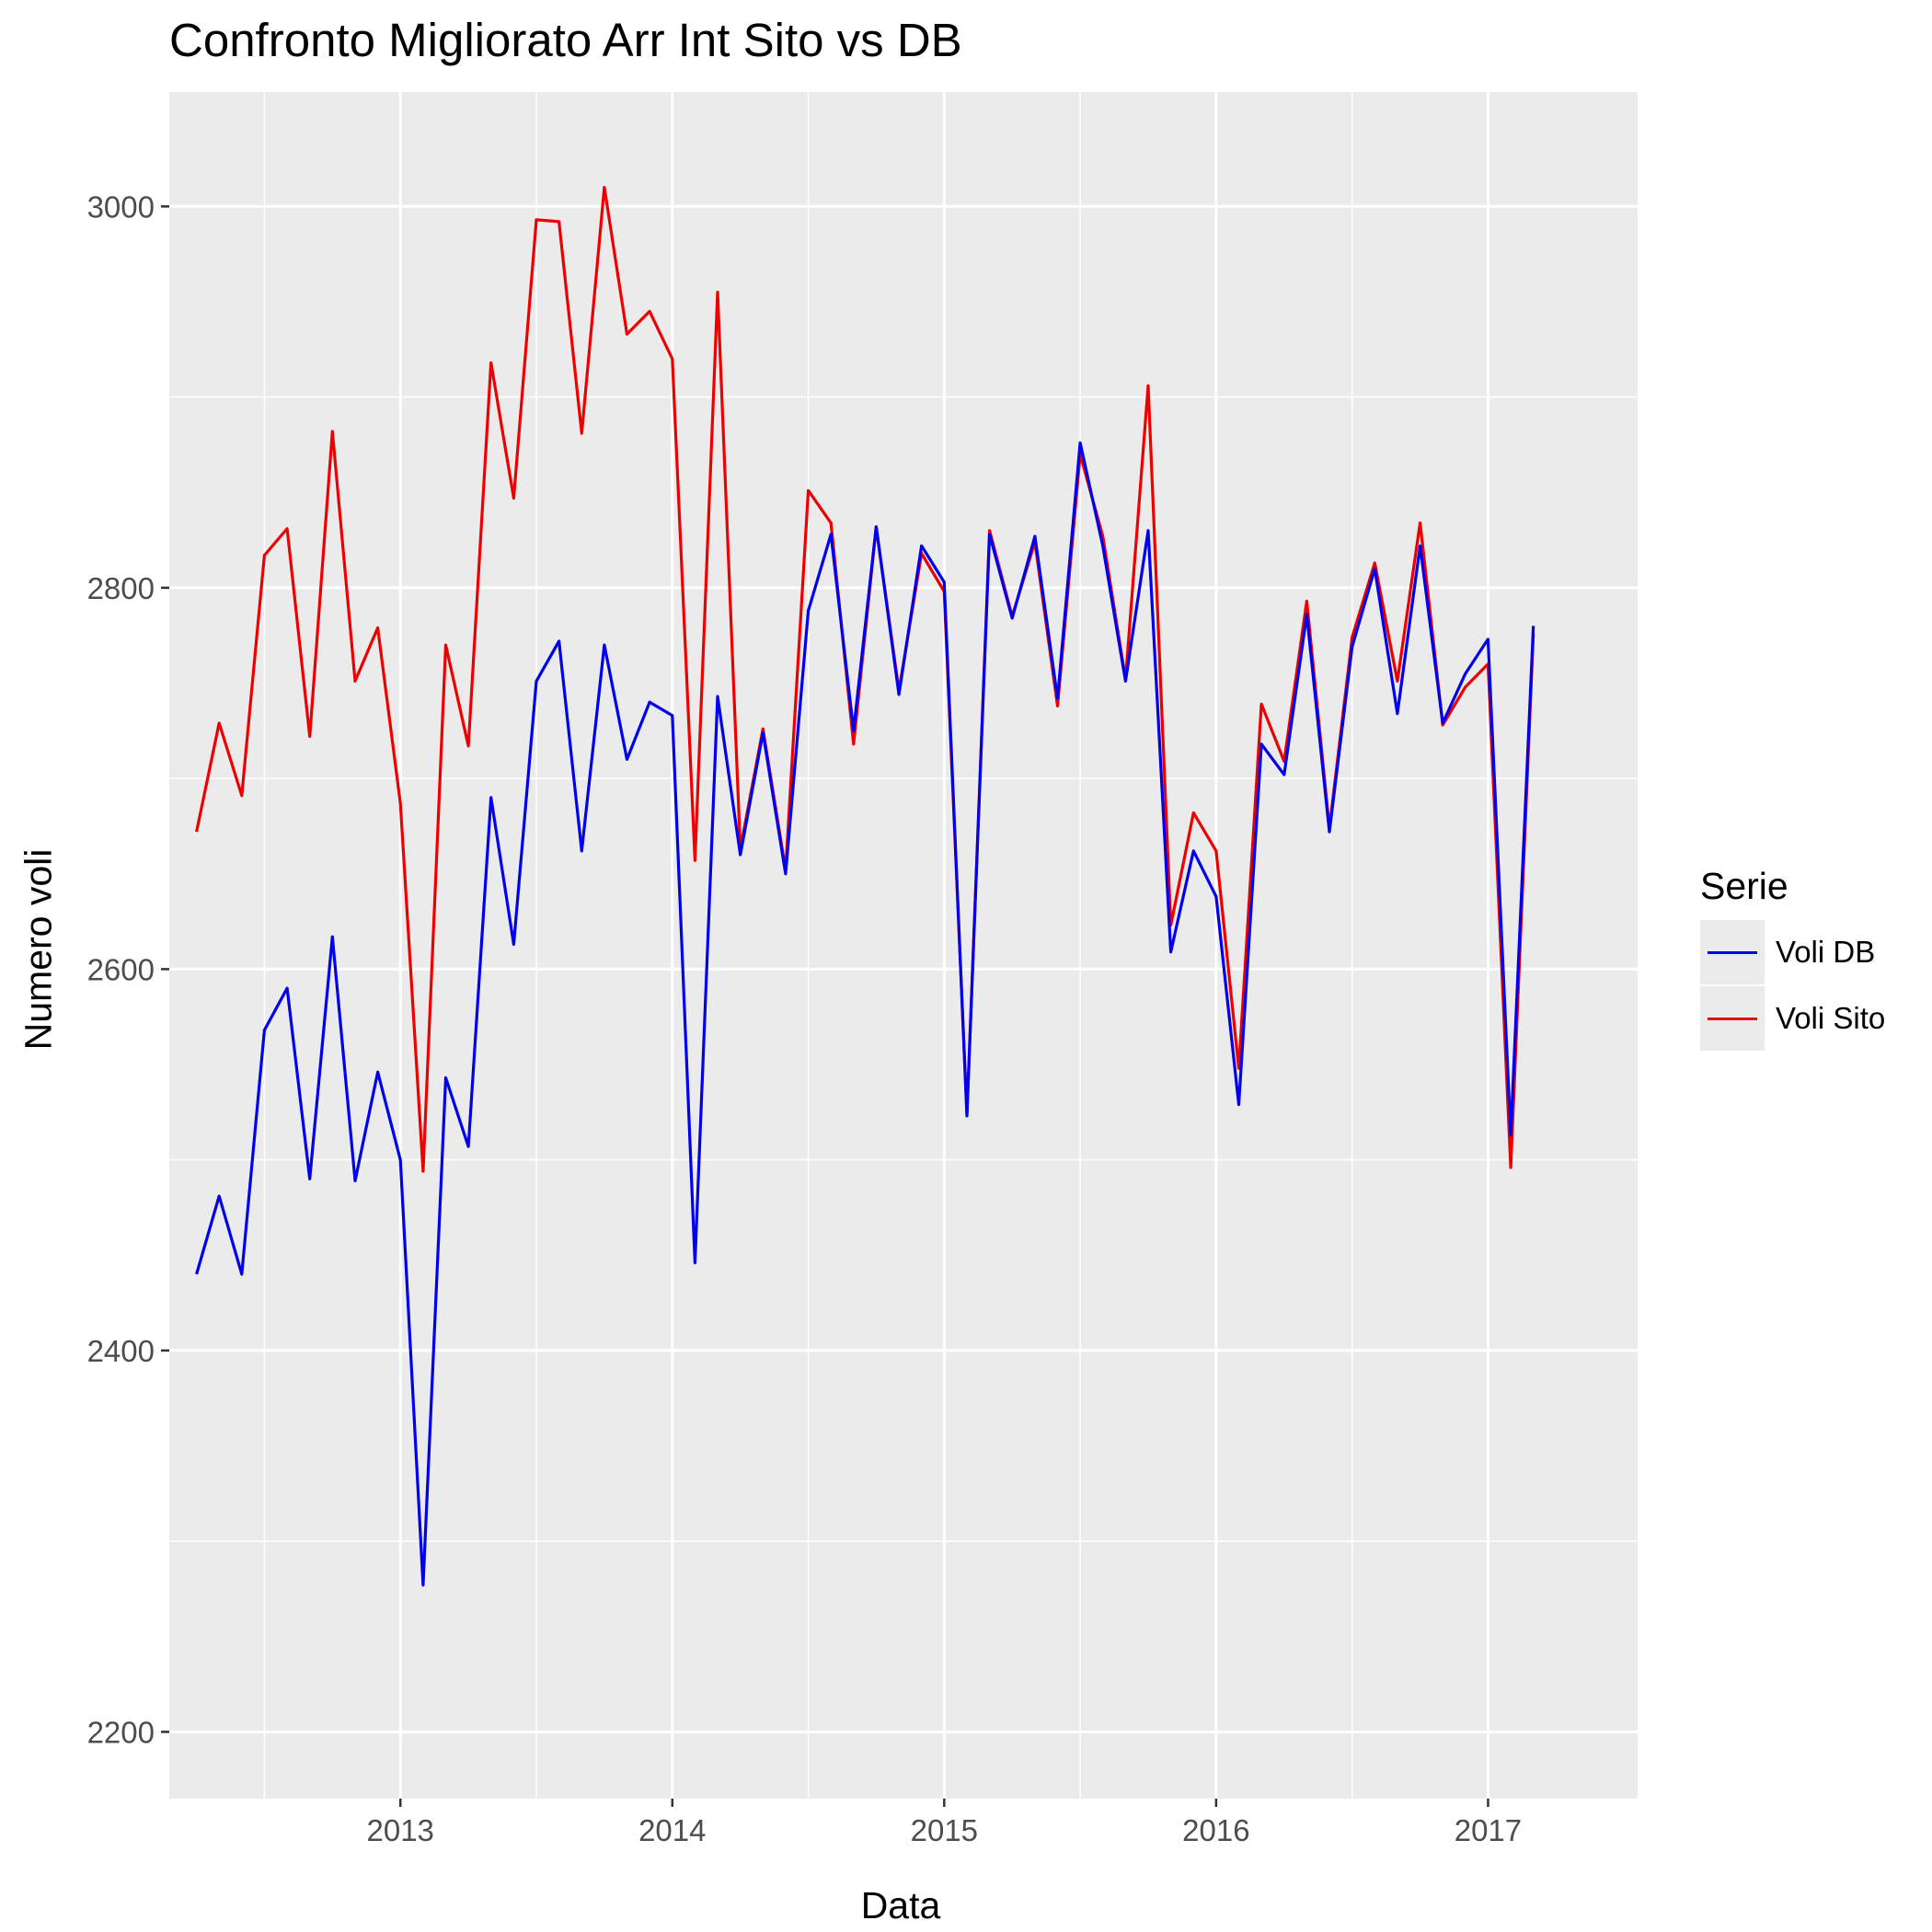  Describe the element at coordinates (945, 1830) in the screenshot. I see `x-tick-label: 2015` at that location.